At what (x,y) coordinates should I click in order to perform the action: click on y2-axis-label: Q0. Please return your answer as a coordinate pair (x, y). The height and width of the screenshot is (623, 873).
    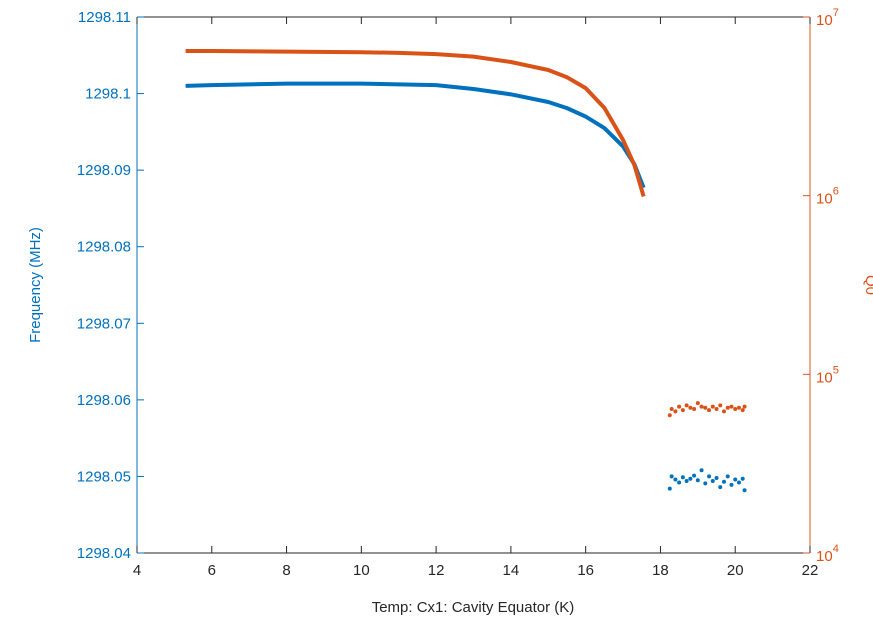
    Looking at the image, I should click on (867, 285).